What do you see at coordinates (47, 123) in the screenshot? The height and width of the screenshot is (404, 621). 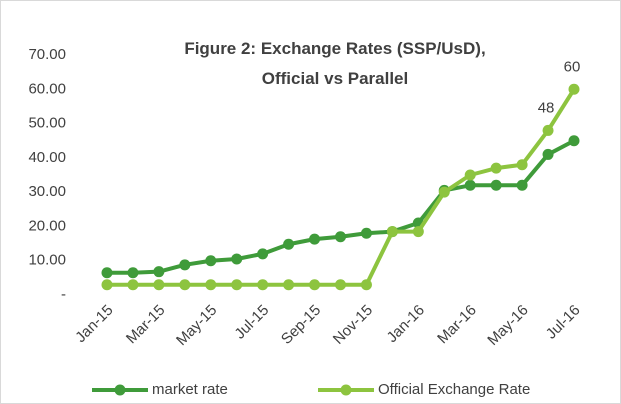 I see `y-tick-label: 50.00` at bounding box center [47, 123].